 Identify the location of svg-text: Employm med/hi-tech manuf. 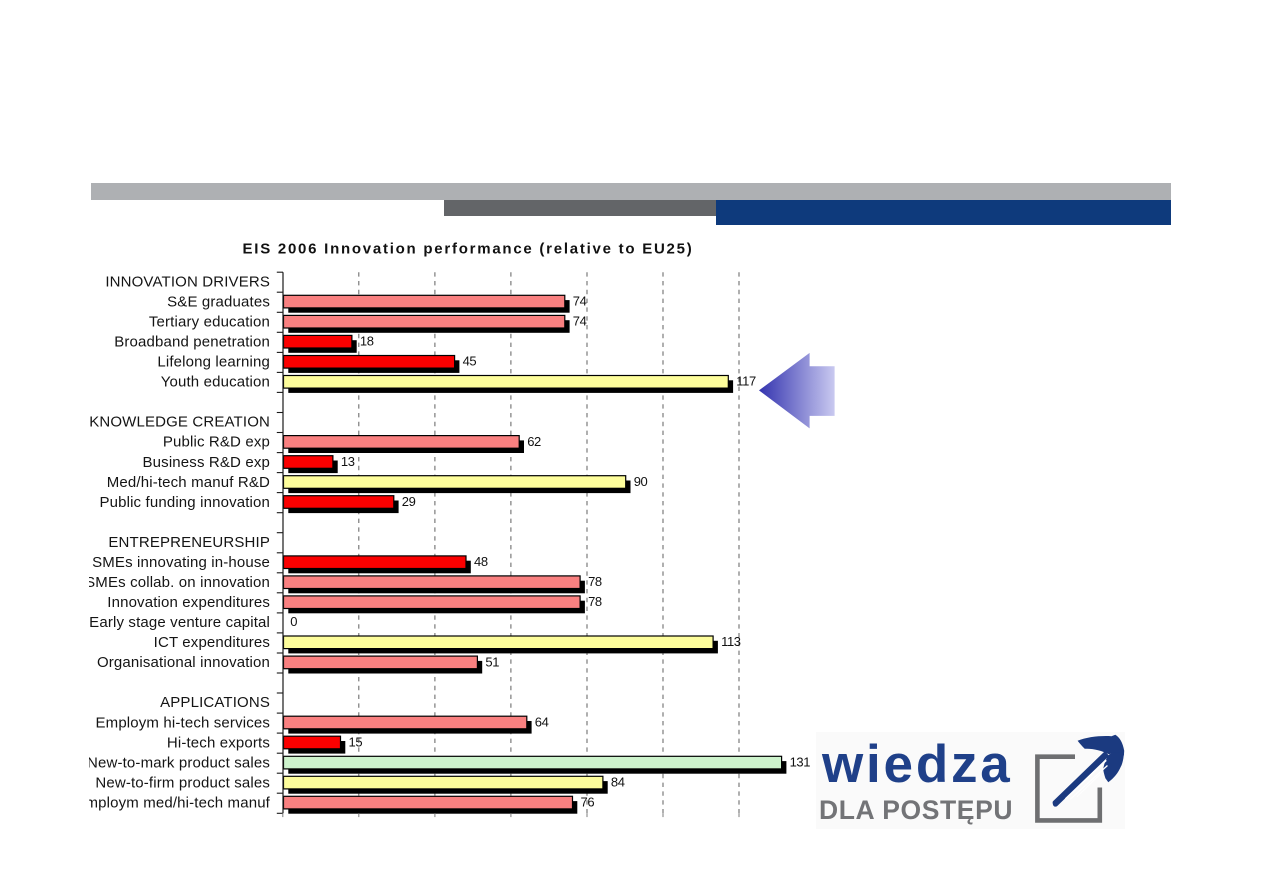
(172, 802).